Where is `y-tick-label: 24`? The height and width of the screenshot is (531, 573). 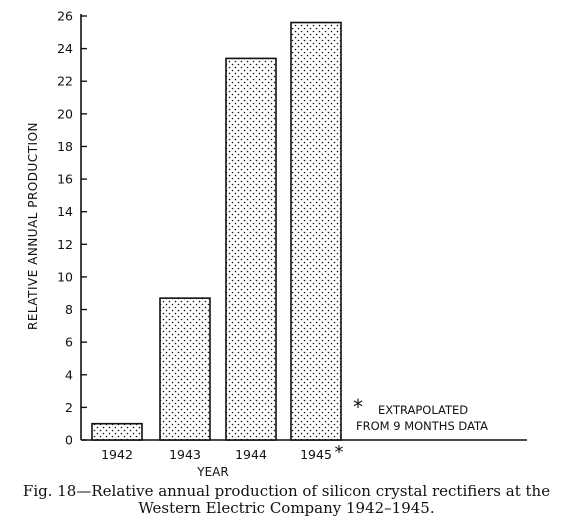
y-tick-label: 24 is located at coordinates (65, 48).